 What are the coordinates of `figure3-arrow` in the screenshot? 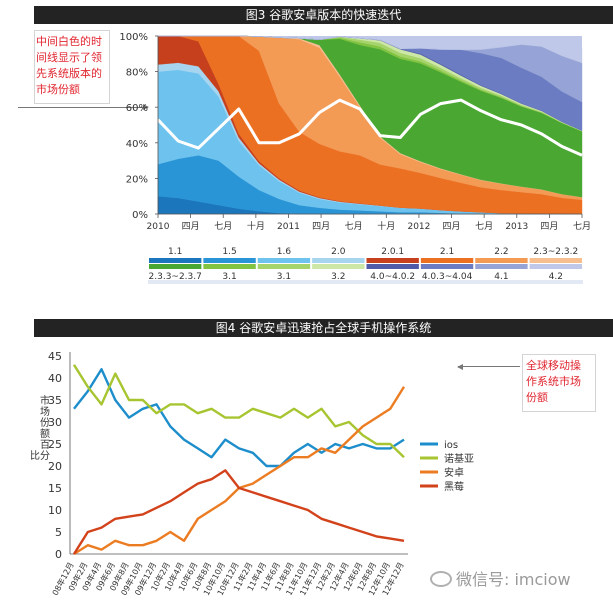 It's located at (83, 107).